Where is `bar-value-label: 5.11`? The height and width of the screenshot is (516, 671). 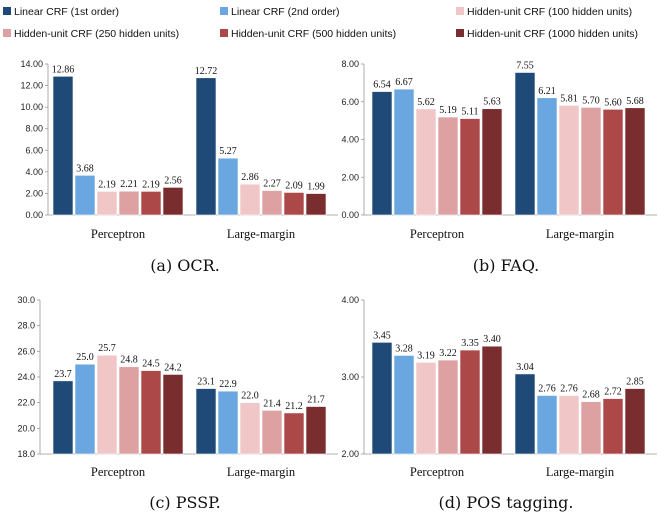 bar-value-label: 5.11 is located at coordinates (469, 112).